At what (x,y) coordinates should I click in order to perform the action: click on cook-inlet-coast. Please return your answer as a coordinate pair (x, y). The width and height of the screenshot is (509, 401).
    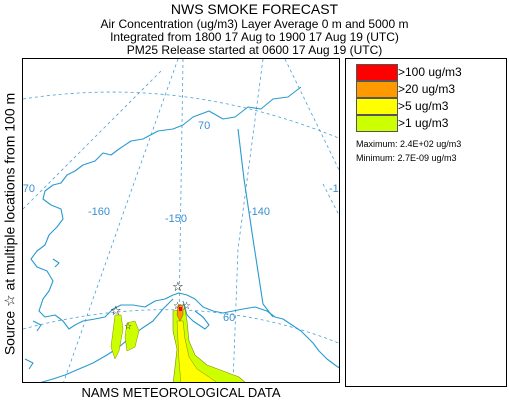
    Looking at the image, I should click on (107, 340).